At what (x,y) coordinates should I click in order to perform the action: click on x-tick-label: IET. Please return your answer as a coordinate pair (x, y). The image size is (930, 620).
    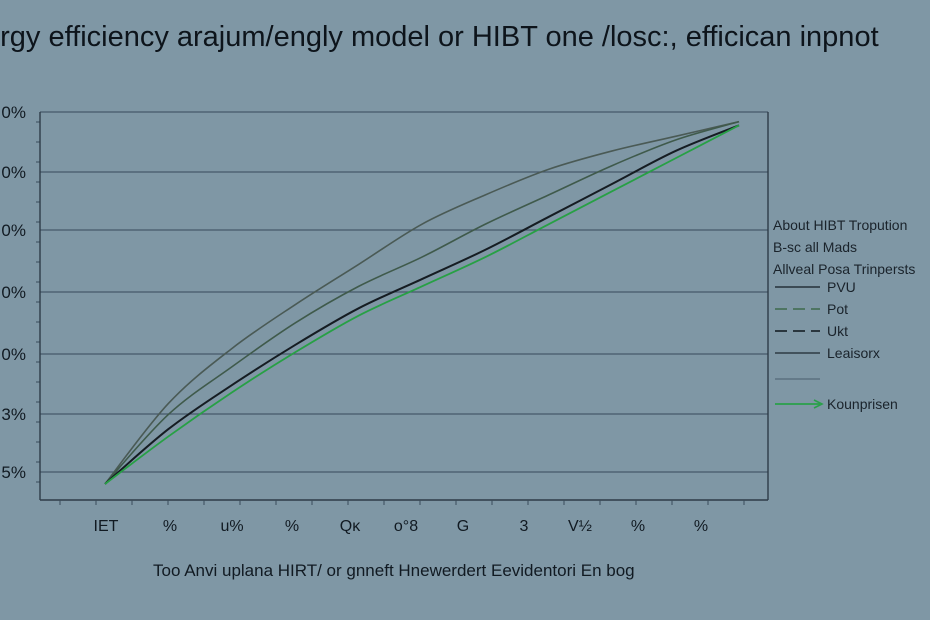
    Looking at the image, I should click on (106, 526).